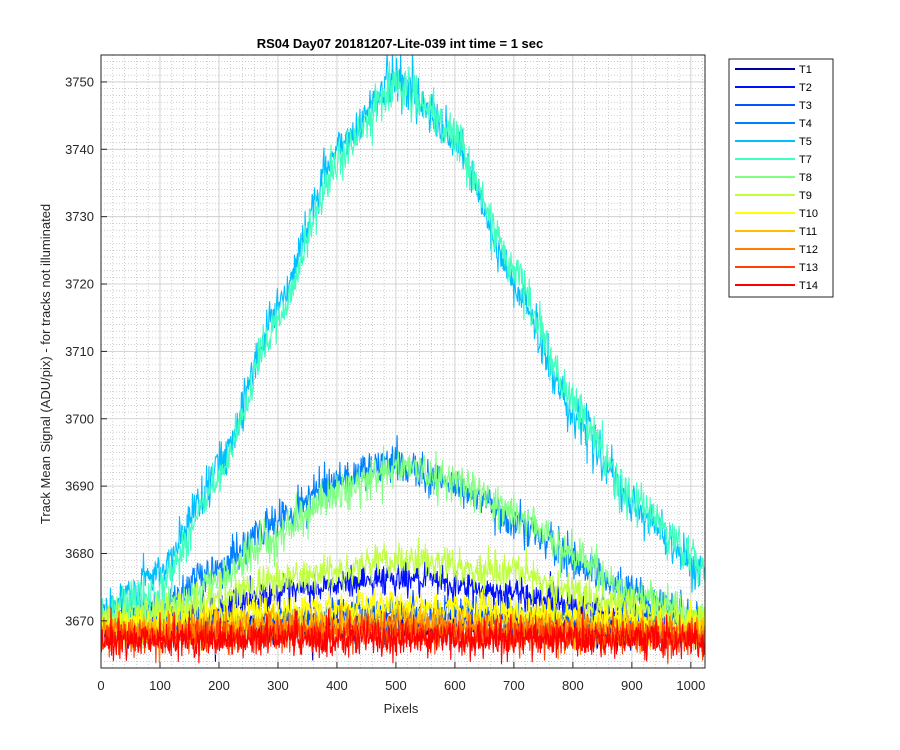 This screenshot has width=900, height=750. What do you see at coordinates (808, 232) in the screenshot?
I see `legend-label: T11` at bounding box center [808, 232].